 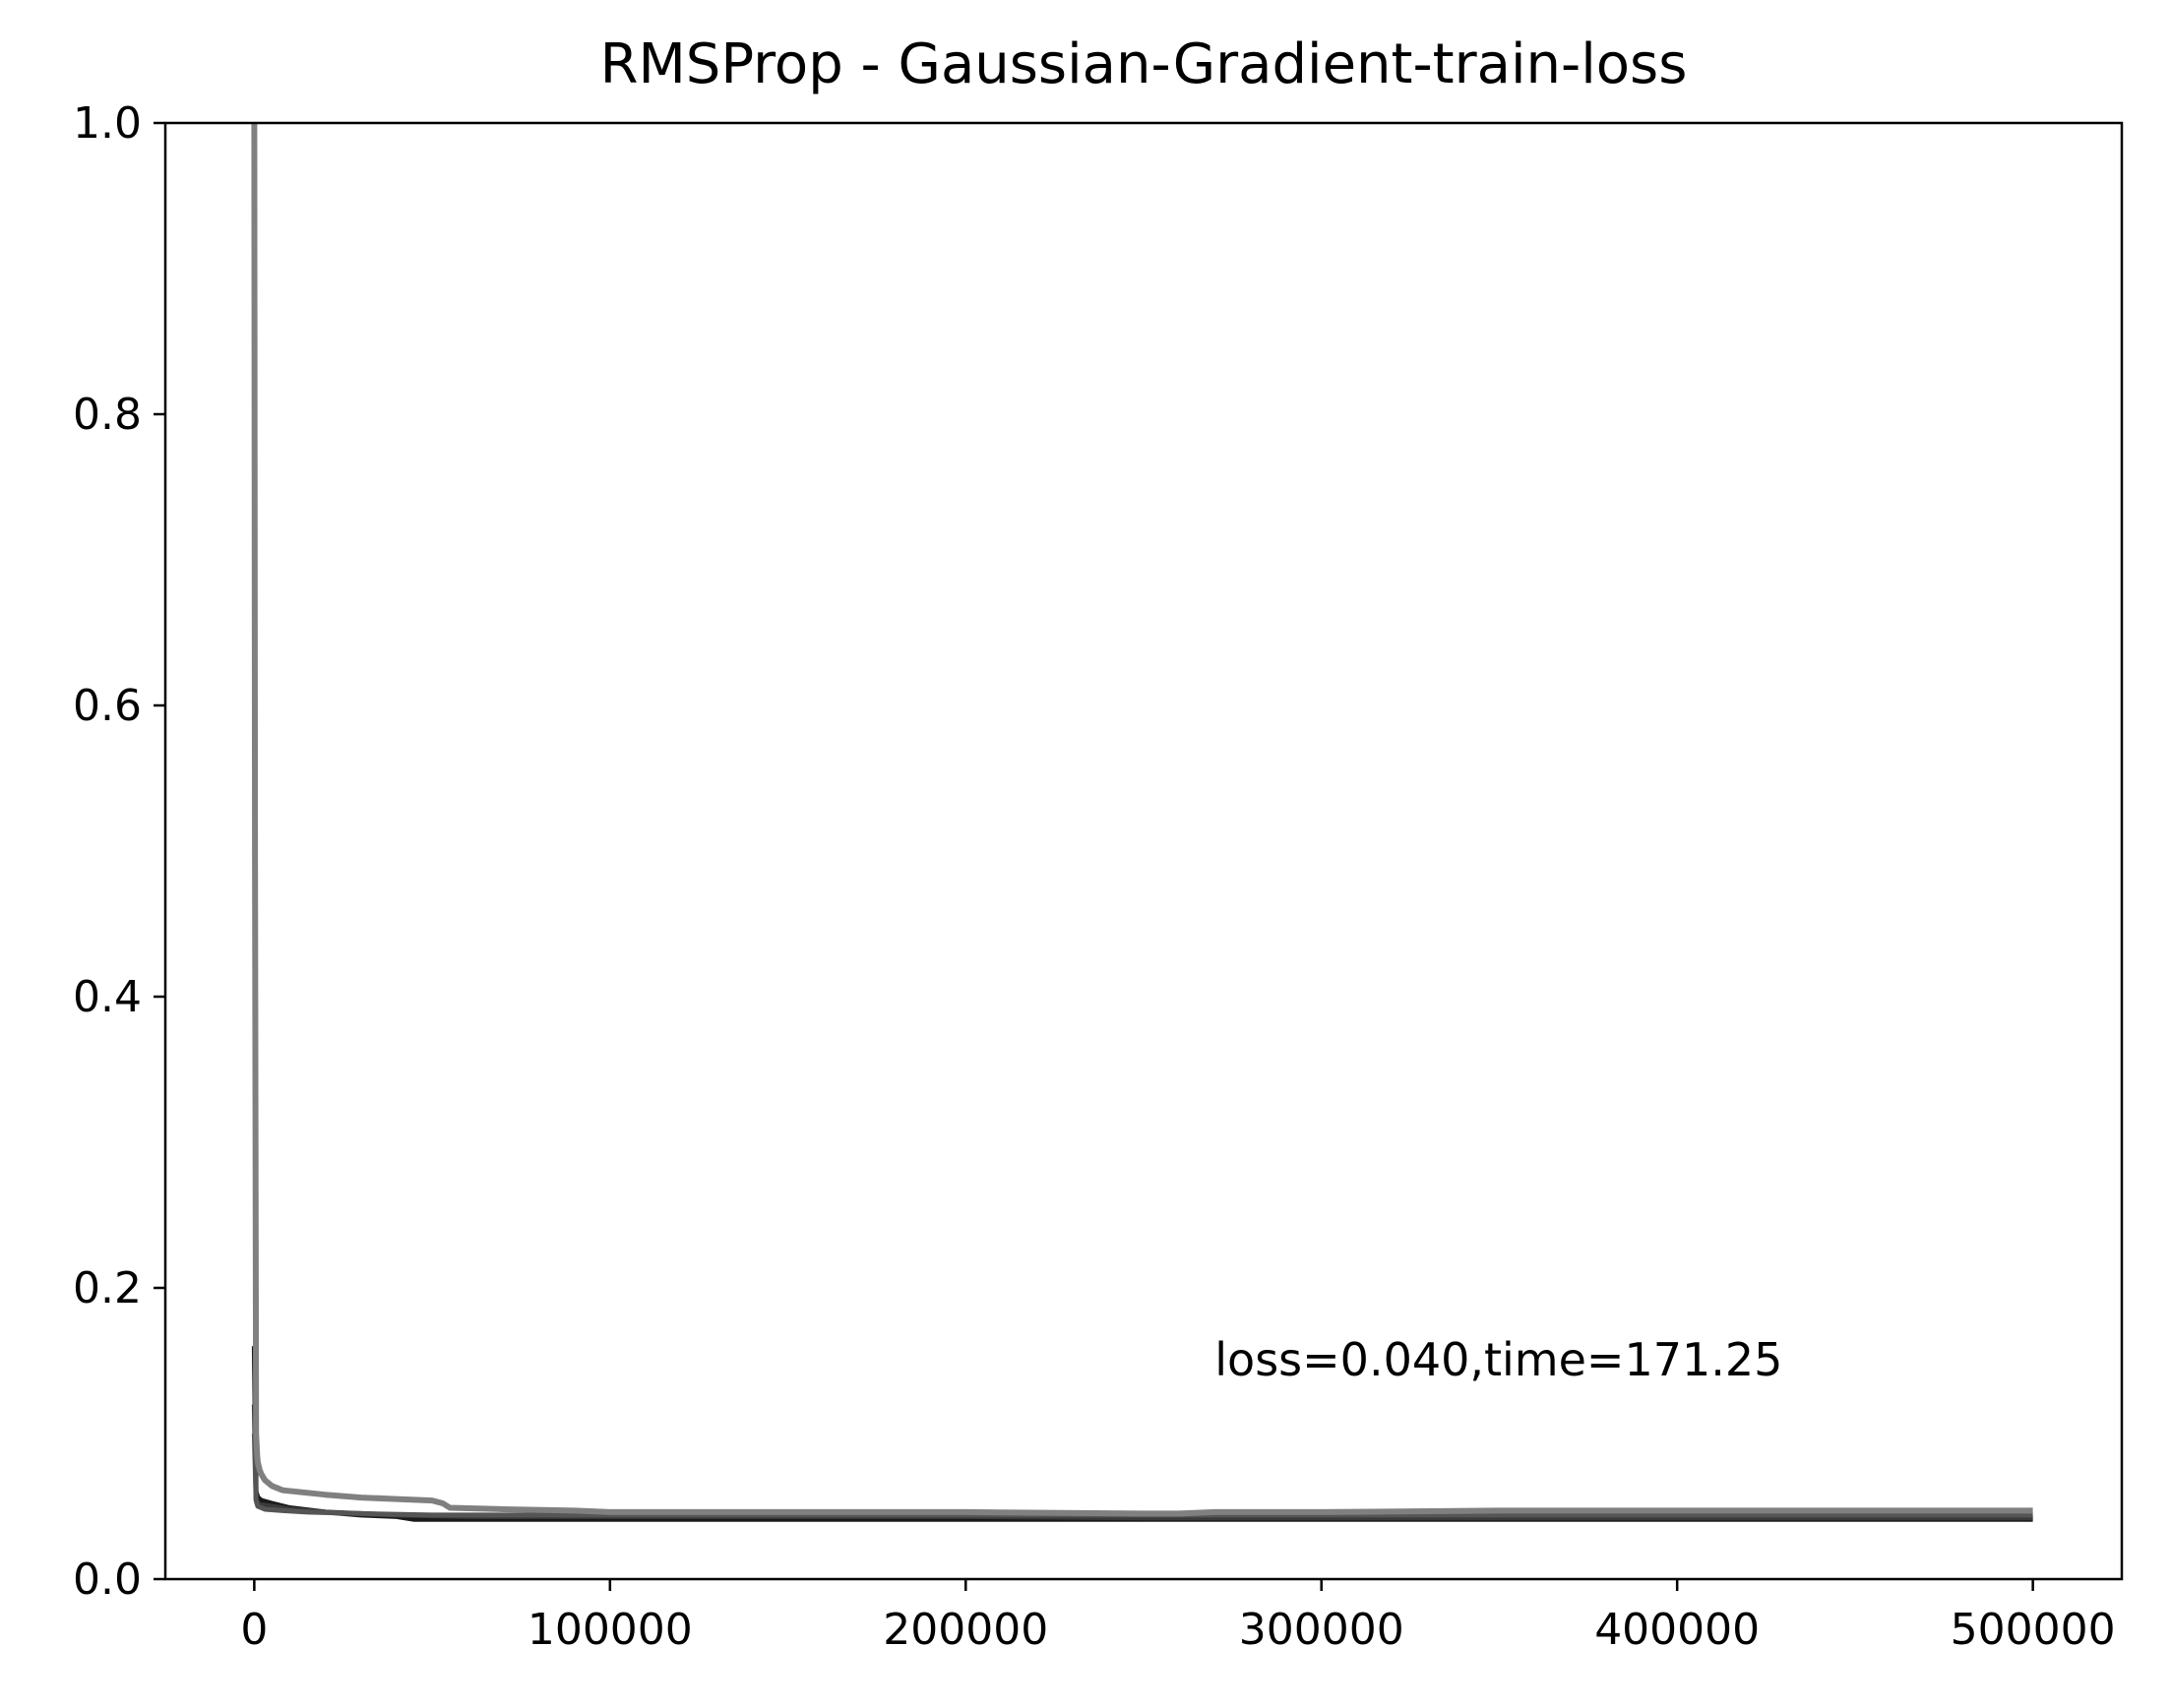 What do you see at coordinates (107, 415) in the screenshot?
I see `y-tick-label: 0.8` at bounding box center [107, 415].